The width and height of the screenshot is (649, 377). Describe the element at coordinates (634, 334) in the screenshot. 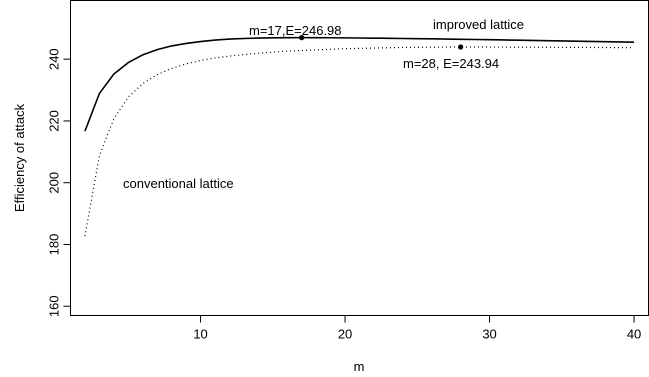

I see `x-tick-label-40: 40` at that location.